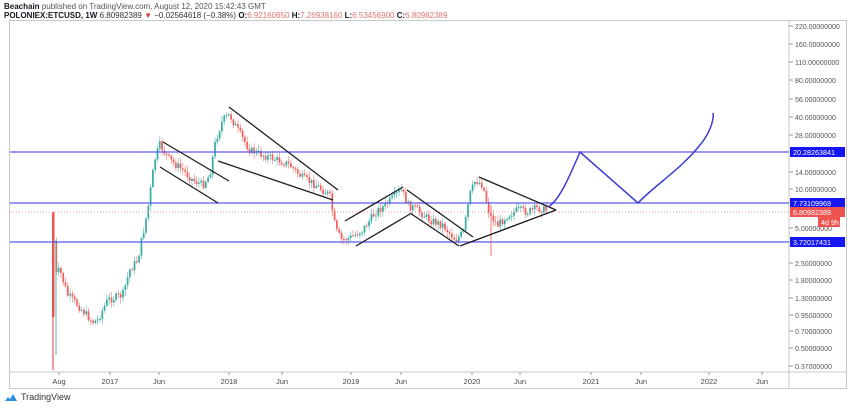 This screenshot has height=408, width=850. What do you see at coordinates (196, 161) in the screenshot?
I see `flag-upper-line` at bounding box center [196, 161].